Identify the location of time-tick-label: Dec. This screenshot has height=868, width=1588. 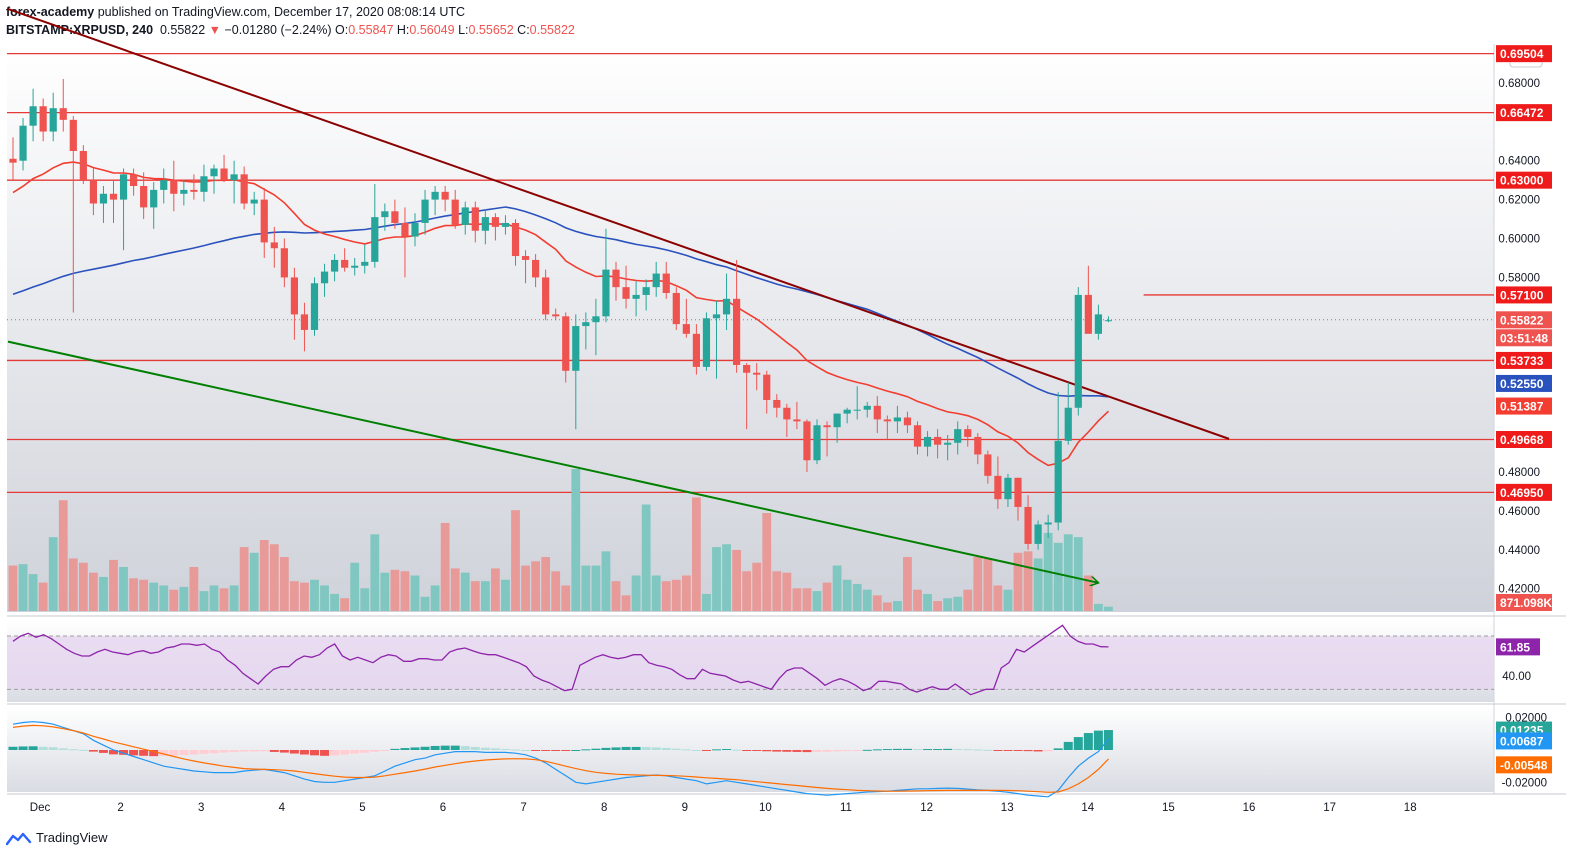
(40, 808).